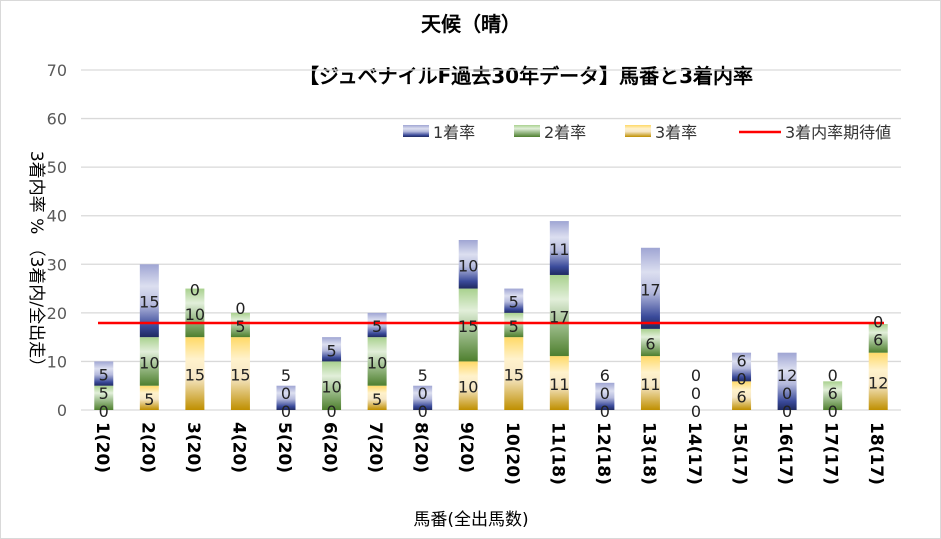  What do you see at coordinates (102, 447) in the screenshot?
I see `x-tick-label: 1(20)` at bounding box center [102, 447].